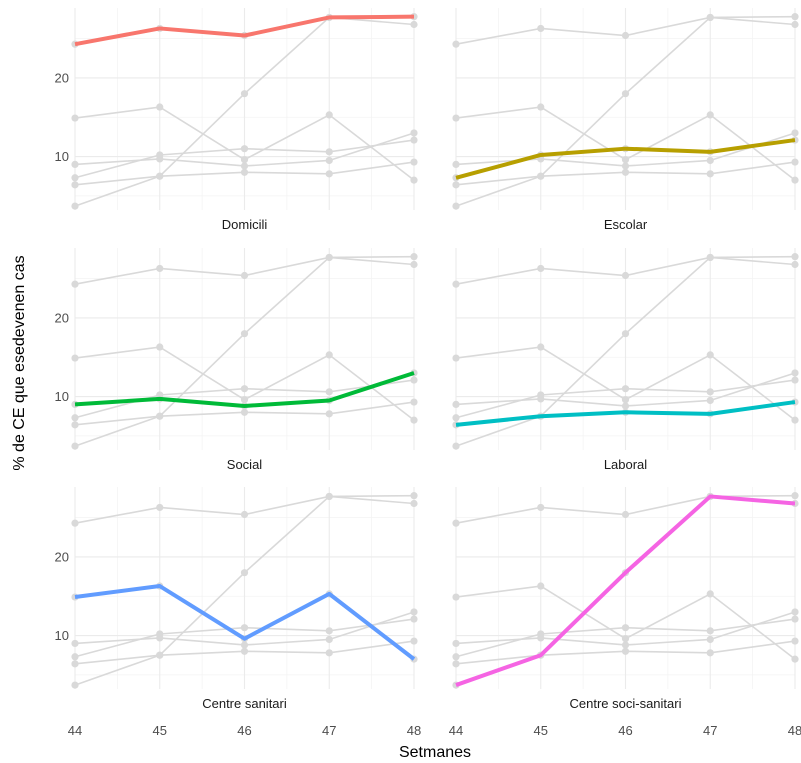 Image resolution: width=801 pixels, height=763 pixels. Describe the element at coordinates (236, 120) in the screenshot. I see `panel-domicili: 10 20 Domicili` at that location.